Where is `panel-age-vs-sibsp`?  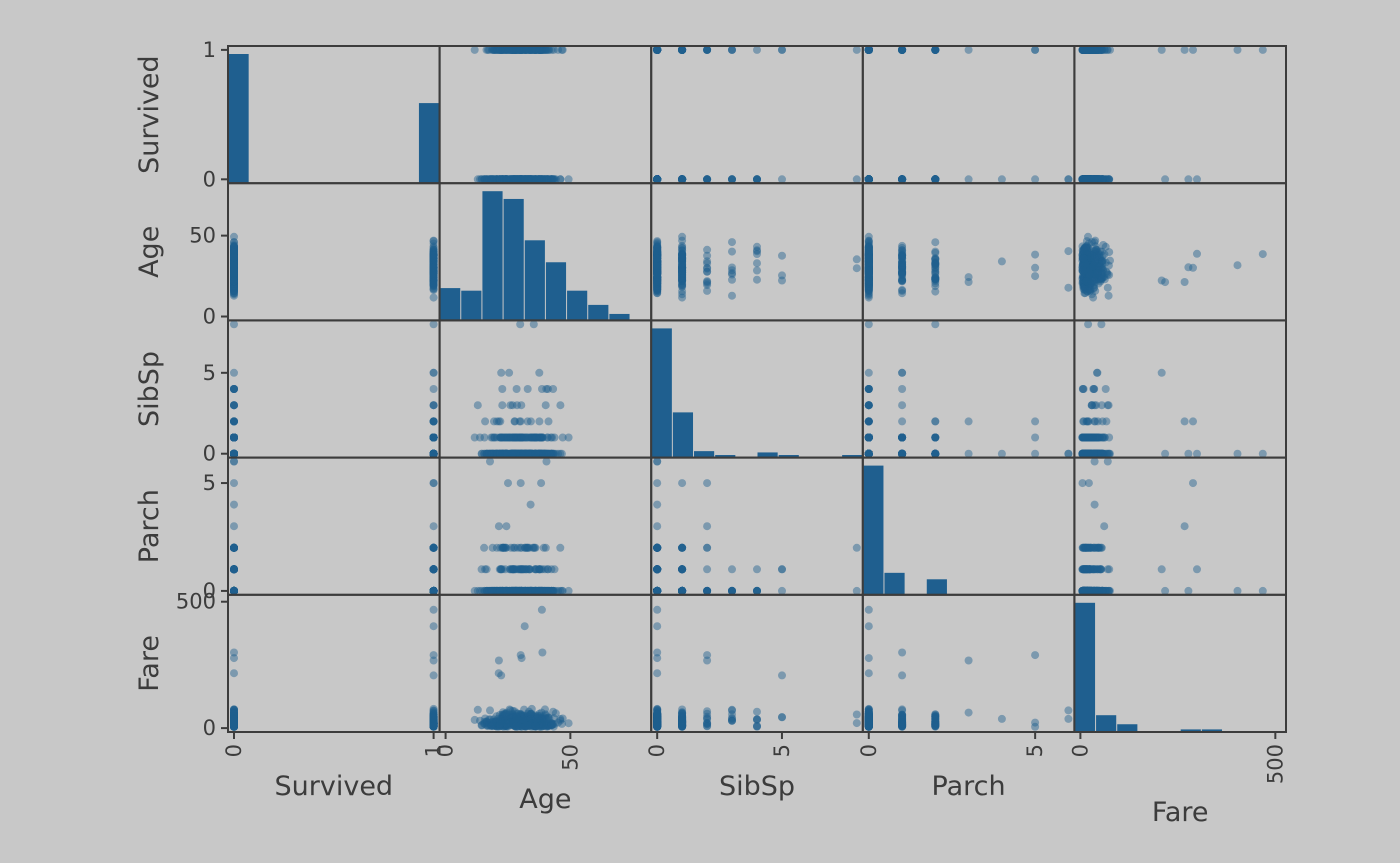 panel-age-vs-sibsp is located at coordinates (757, 252).